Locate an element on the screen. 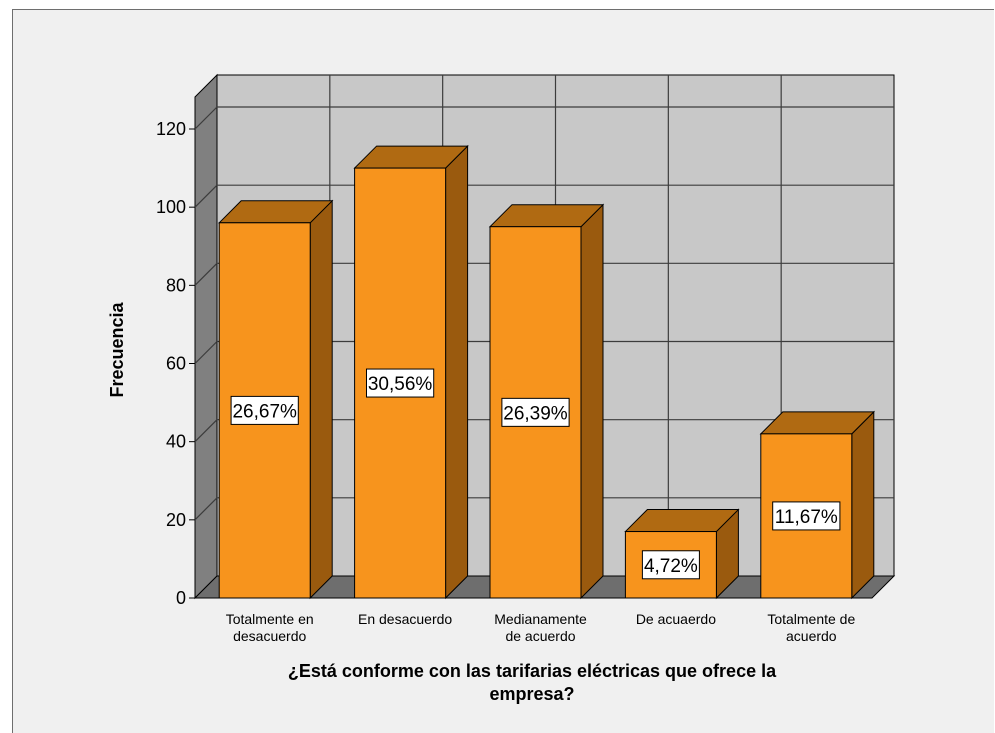  y-axis-title: Frecuencia is located at coordinates (117, 349).